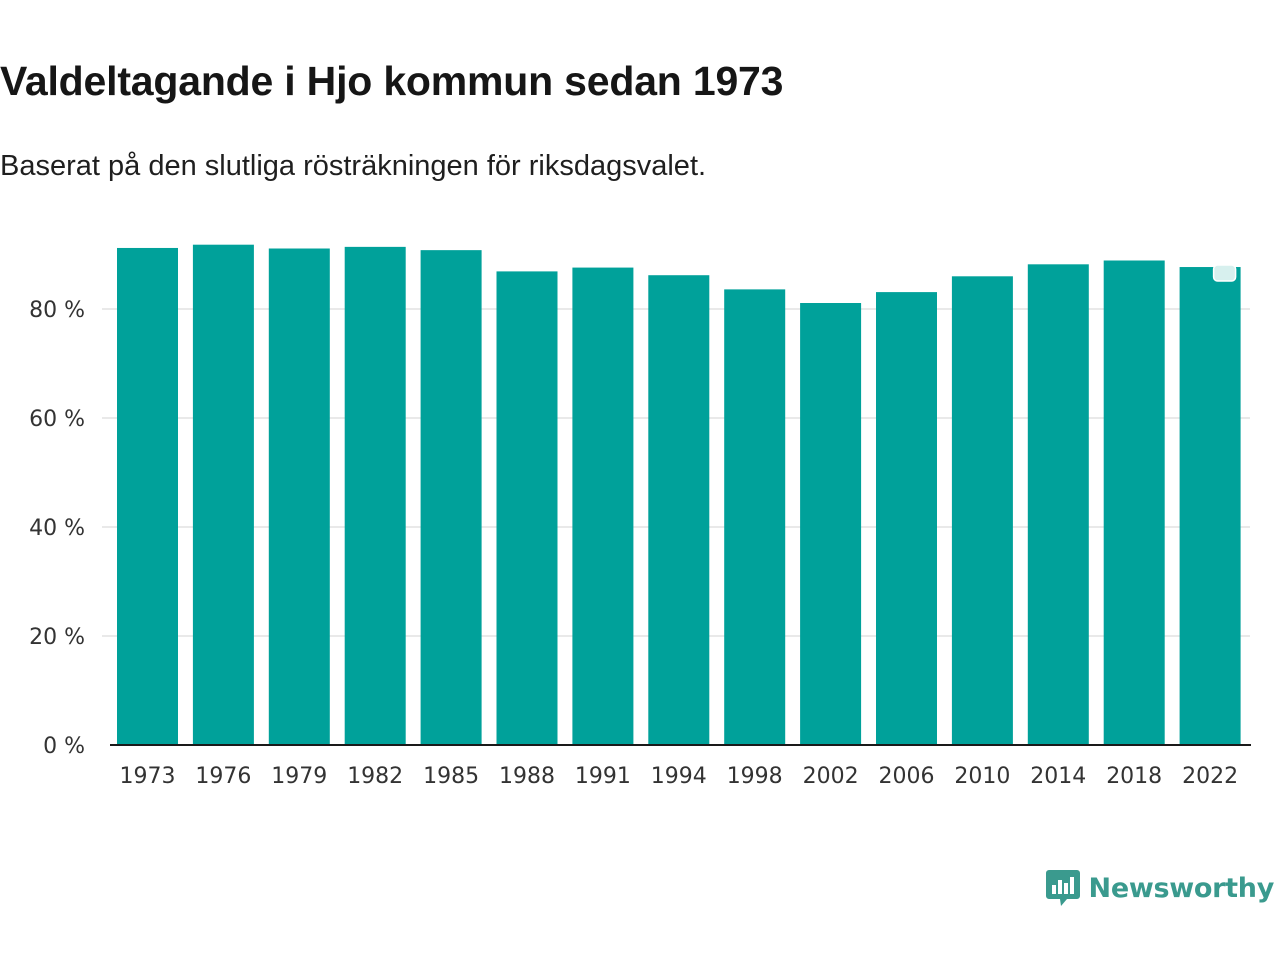 The width and height of the screenshot is (1280, 960). What do you see at coordinates (223, 776) in the screenshot?
I see `x-tick-label: 1976` at bounding box center [223, 776].